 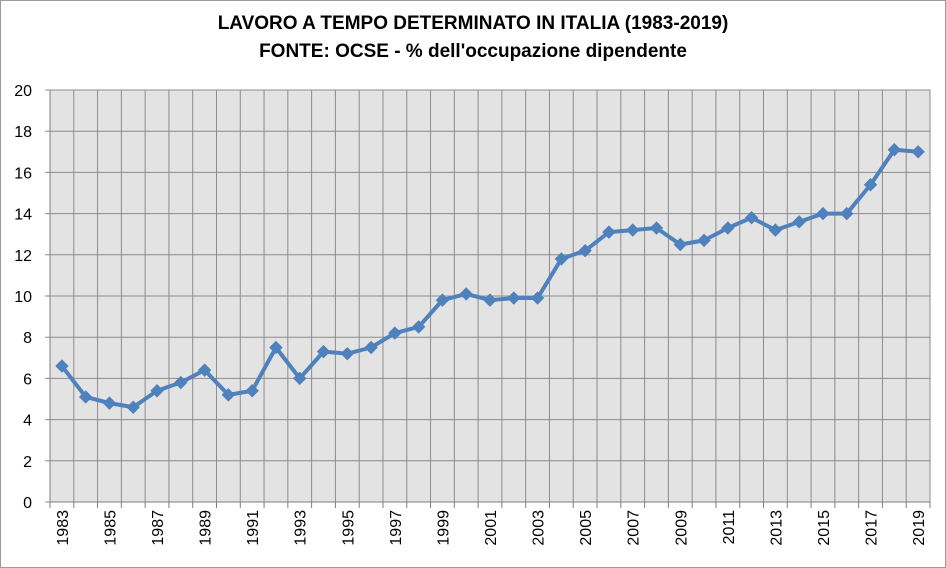 I want to click on y-tick-label: 12, so click(x=23, y=256).